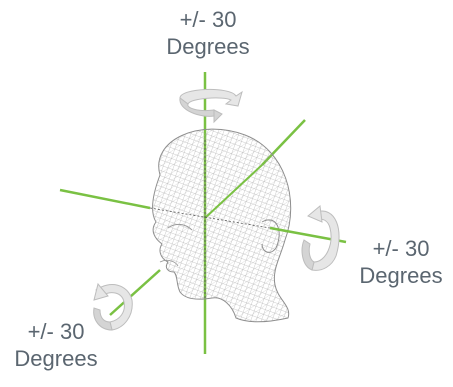  Describe the element at coordinates (135, 292) in the screenshot. I see `diagonal-axis-front` at that location.